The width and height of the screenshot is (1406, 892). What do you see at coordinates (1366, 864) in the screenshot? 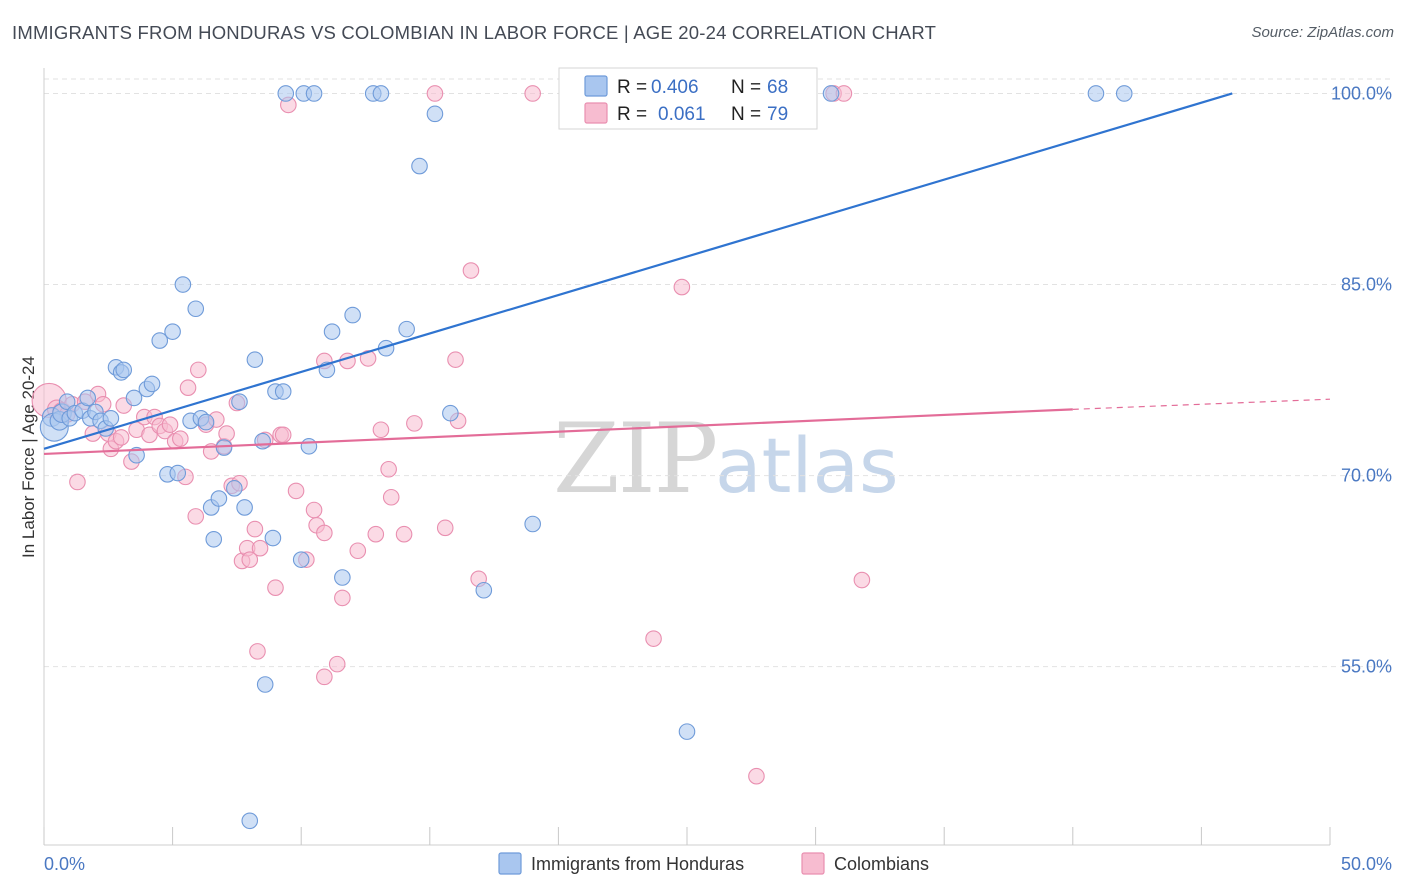
I see `x-tick-label-max: 50.0%` at bounding box center [1366, 864].